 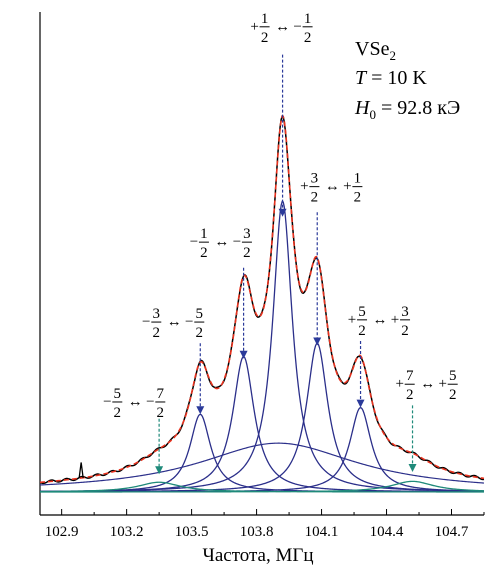 What do you see at coordinates (372, 114) in the screenshot?
I see `field-subscript: 0` at bounding box center [372, 114].